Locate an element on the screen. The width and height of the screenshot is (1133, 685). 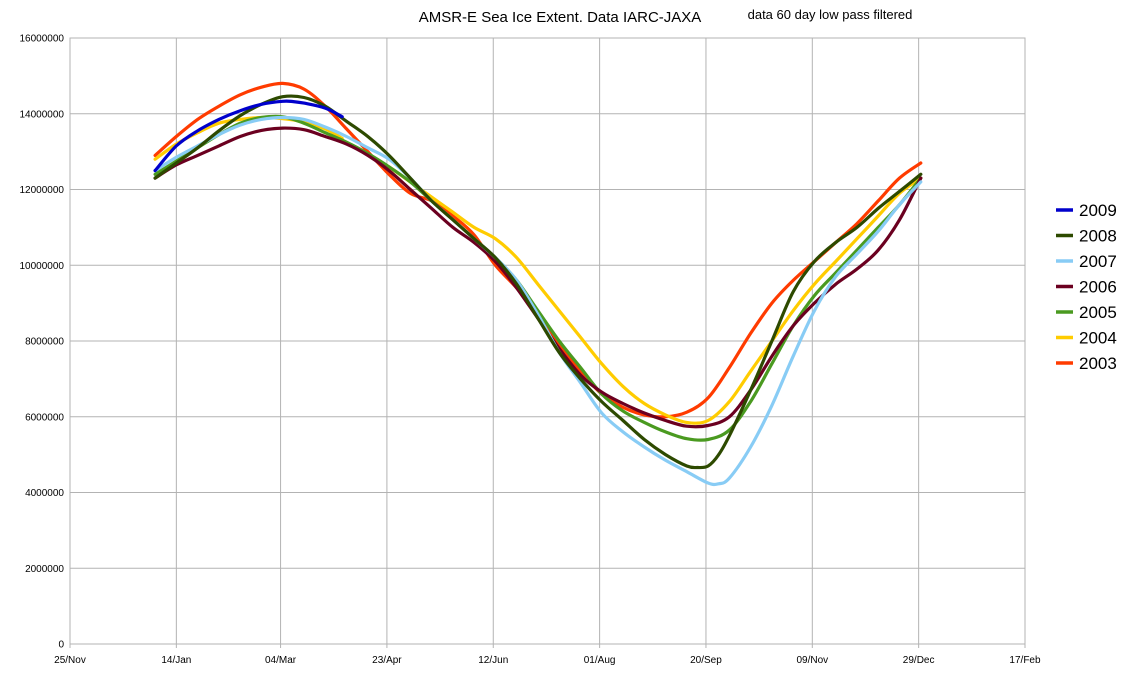
y-tick-label: 4000000 is located at coordinates (44, 493).